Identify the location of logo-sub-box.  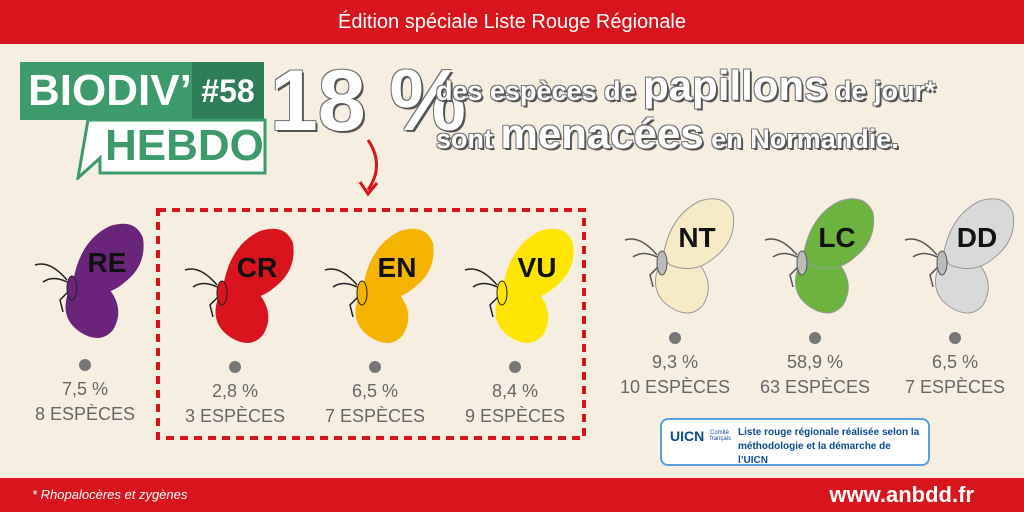
(171, 149).